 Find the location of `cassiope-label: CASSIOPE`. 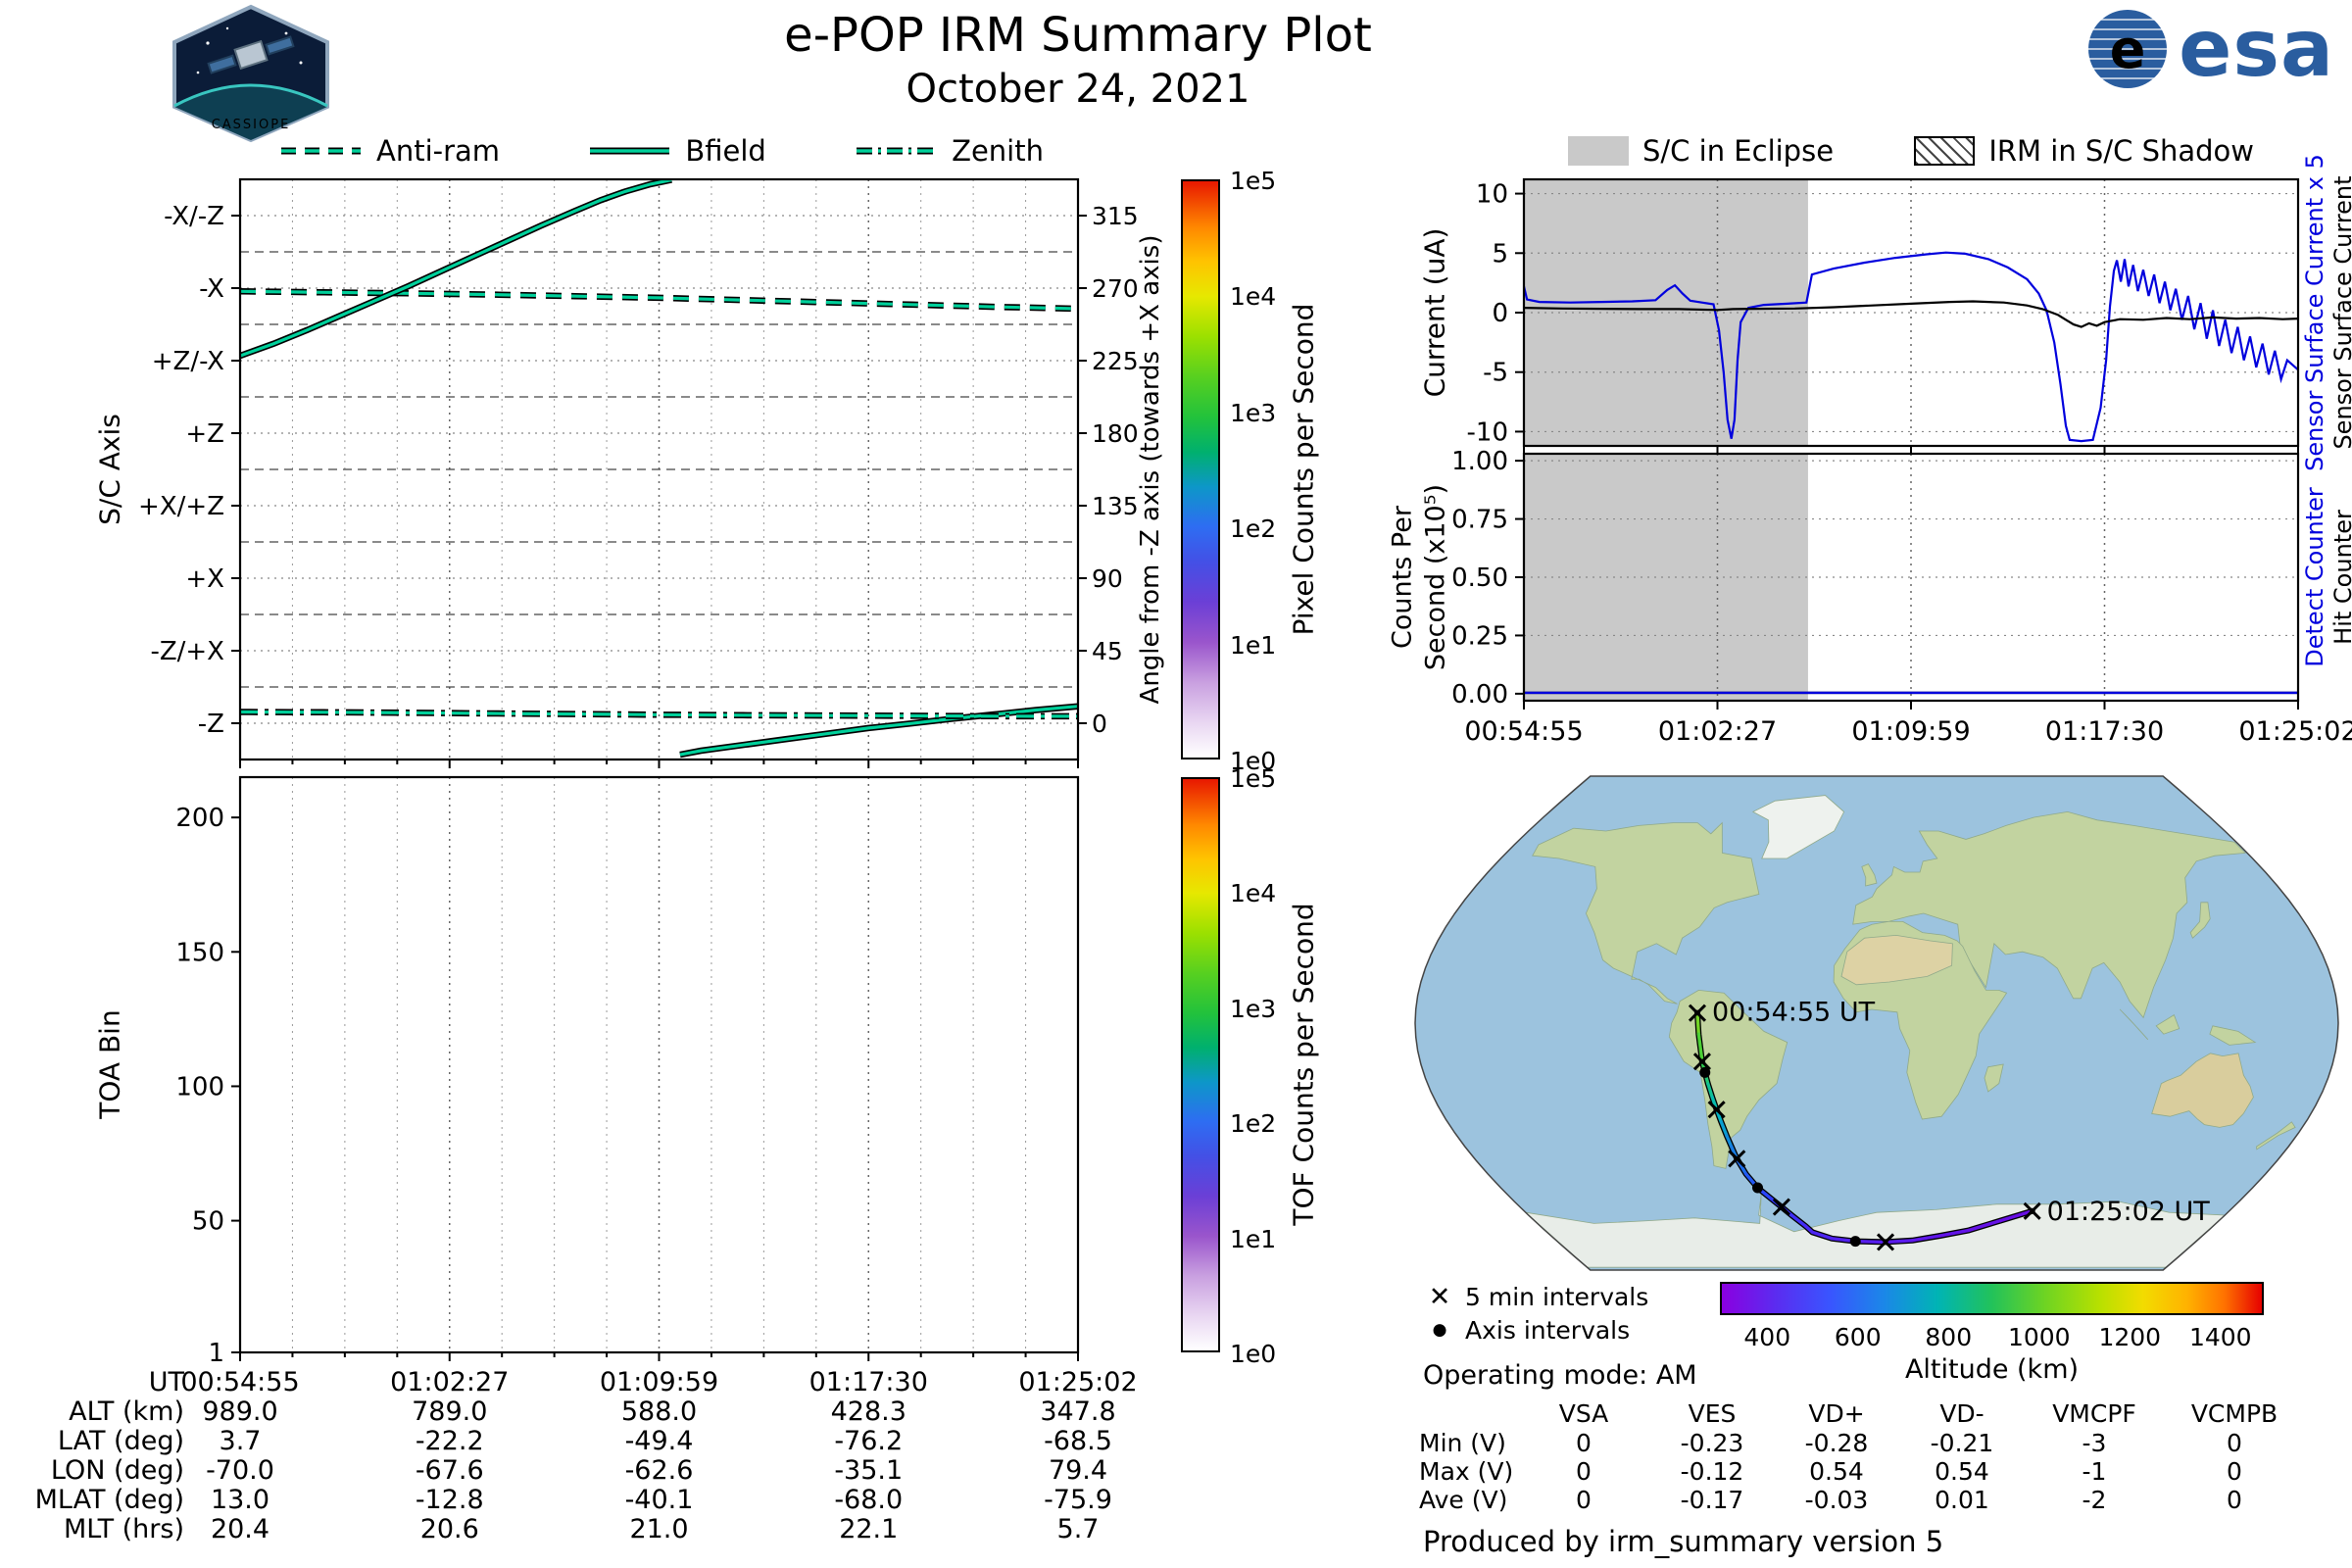

cassiope-label: CASSIOPE is located at coordinates (252, 125).